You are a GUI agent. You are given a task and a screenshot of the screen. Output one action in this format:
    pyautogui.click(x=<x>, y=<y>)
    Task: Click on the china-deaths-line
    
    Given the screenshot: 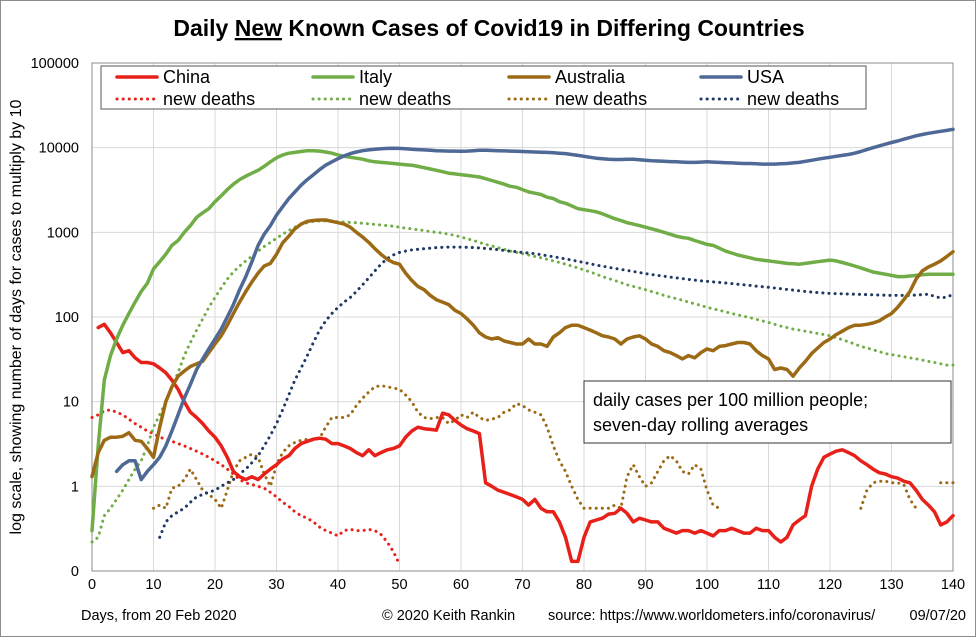 What is the action you would take?
    pyautogui.click(x=245, y=487)
    